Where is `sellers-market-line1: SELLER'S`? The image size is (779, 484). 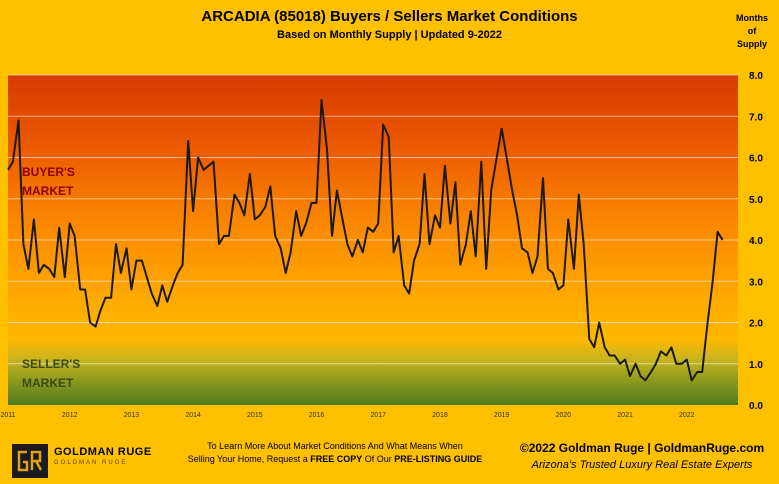 sellers-market-line1: SELLER'S is located at coordinates (51, 364).